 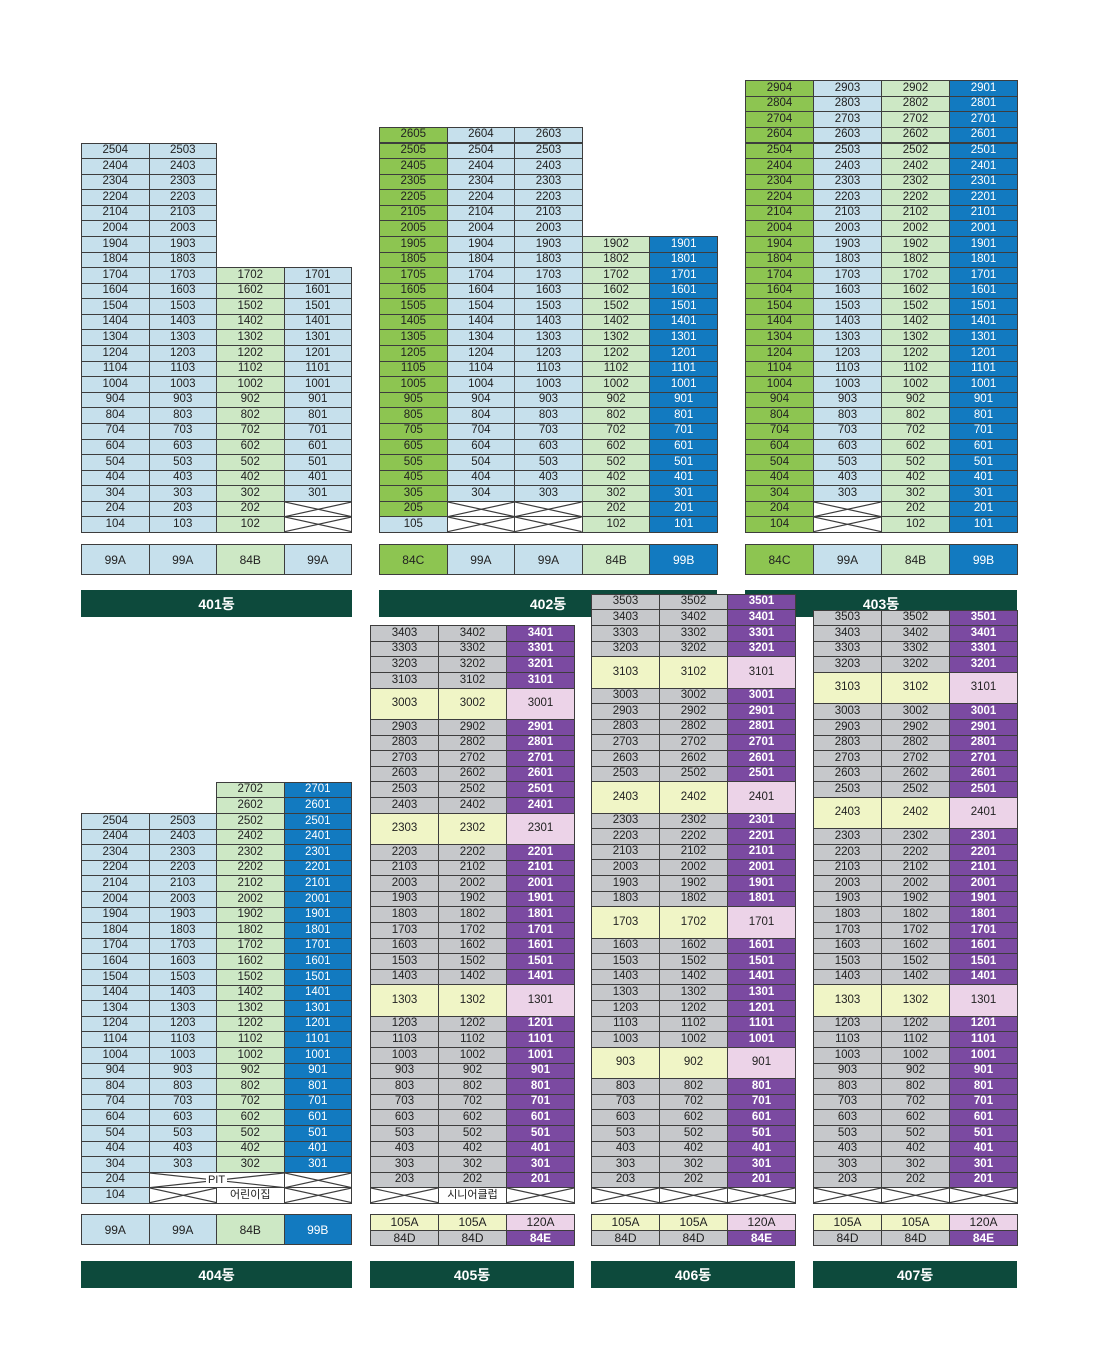 What do you see at coordinates (413, 384) in the screenshot?
I see `unit-cell: 1005` at bounding box center [413, 384].